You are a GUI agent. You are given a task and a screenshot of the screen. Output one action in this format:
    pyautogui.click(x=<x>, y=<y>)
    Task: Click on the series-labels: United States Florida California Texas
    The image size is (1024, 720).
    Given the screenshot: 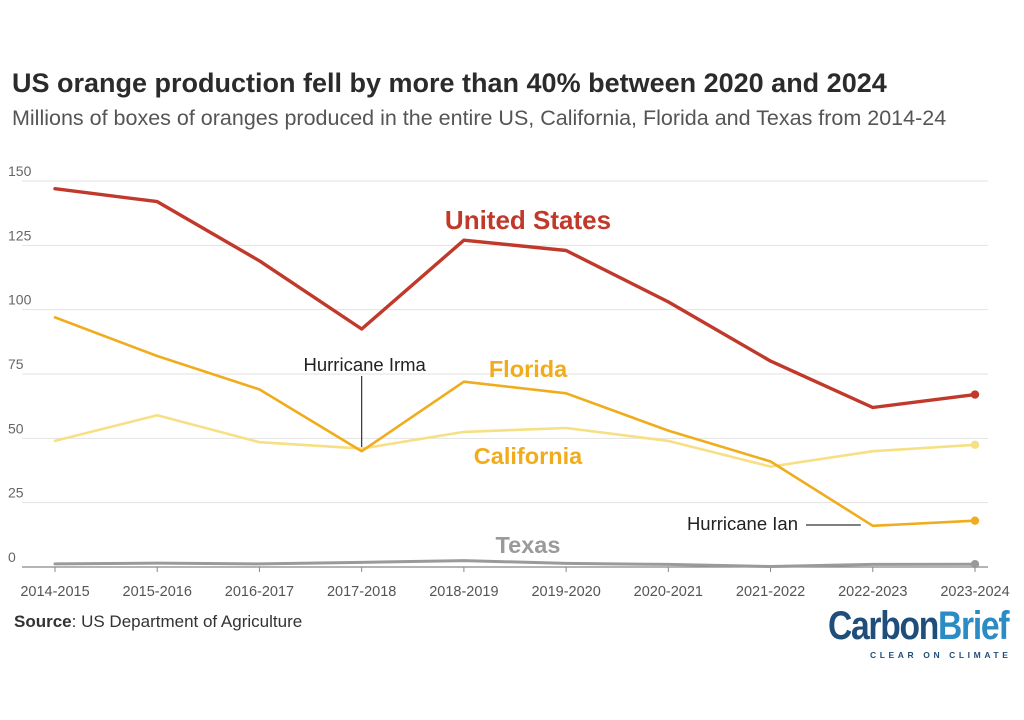 What is the action you would take?
    pyautogui.click(x=528, y=381)
    